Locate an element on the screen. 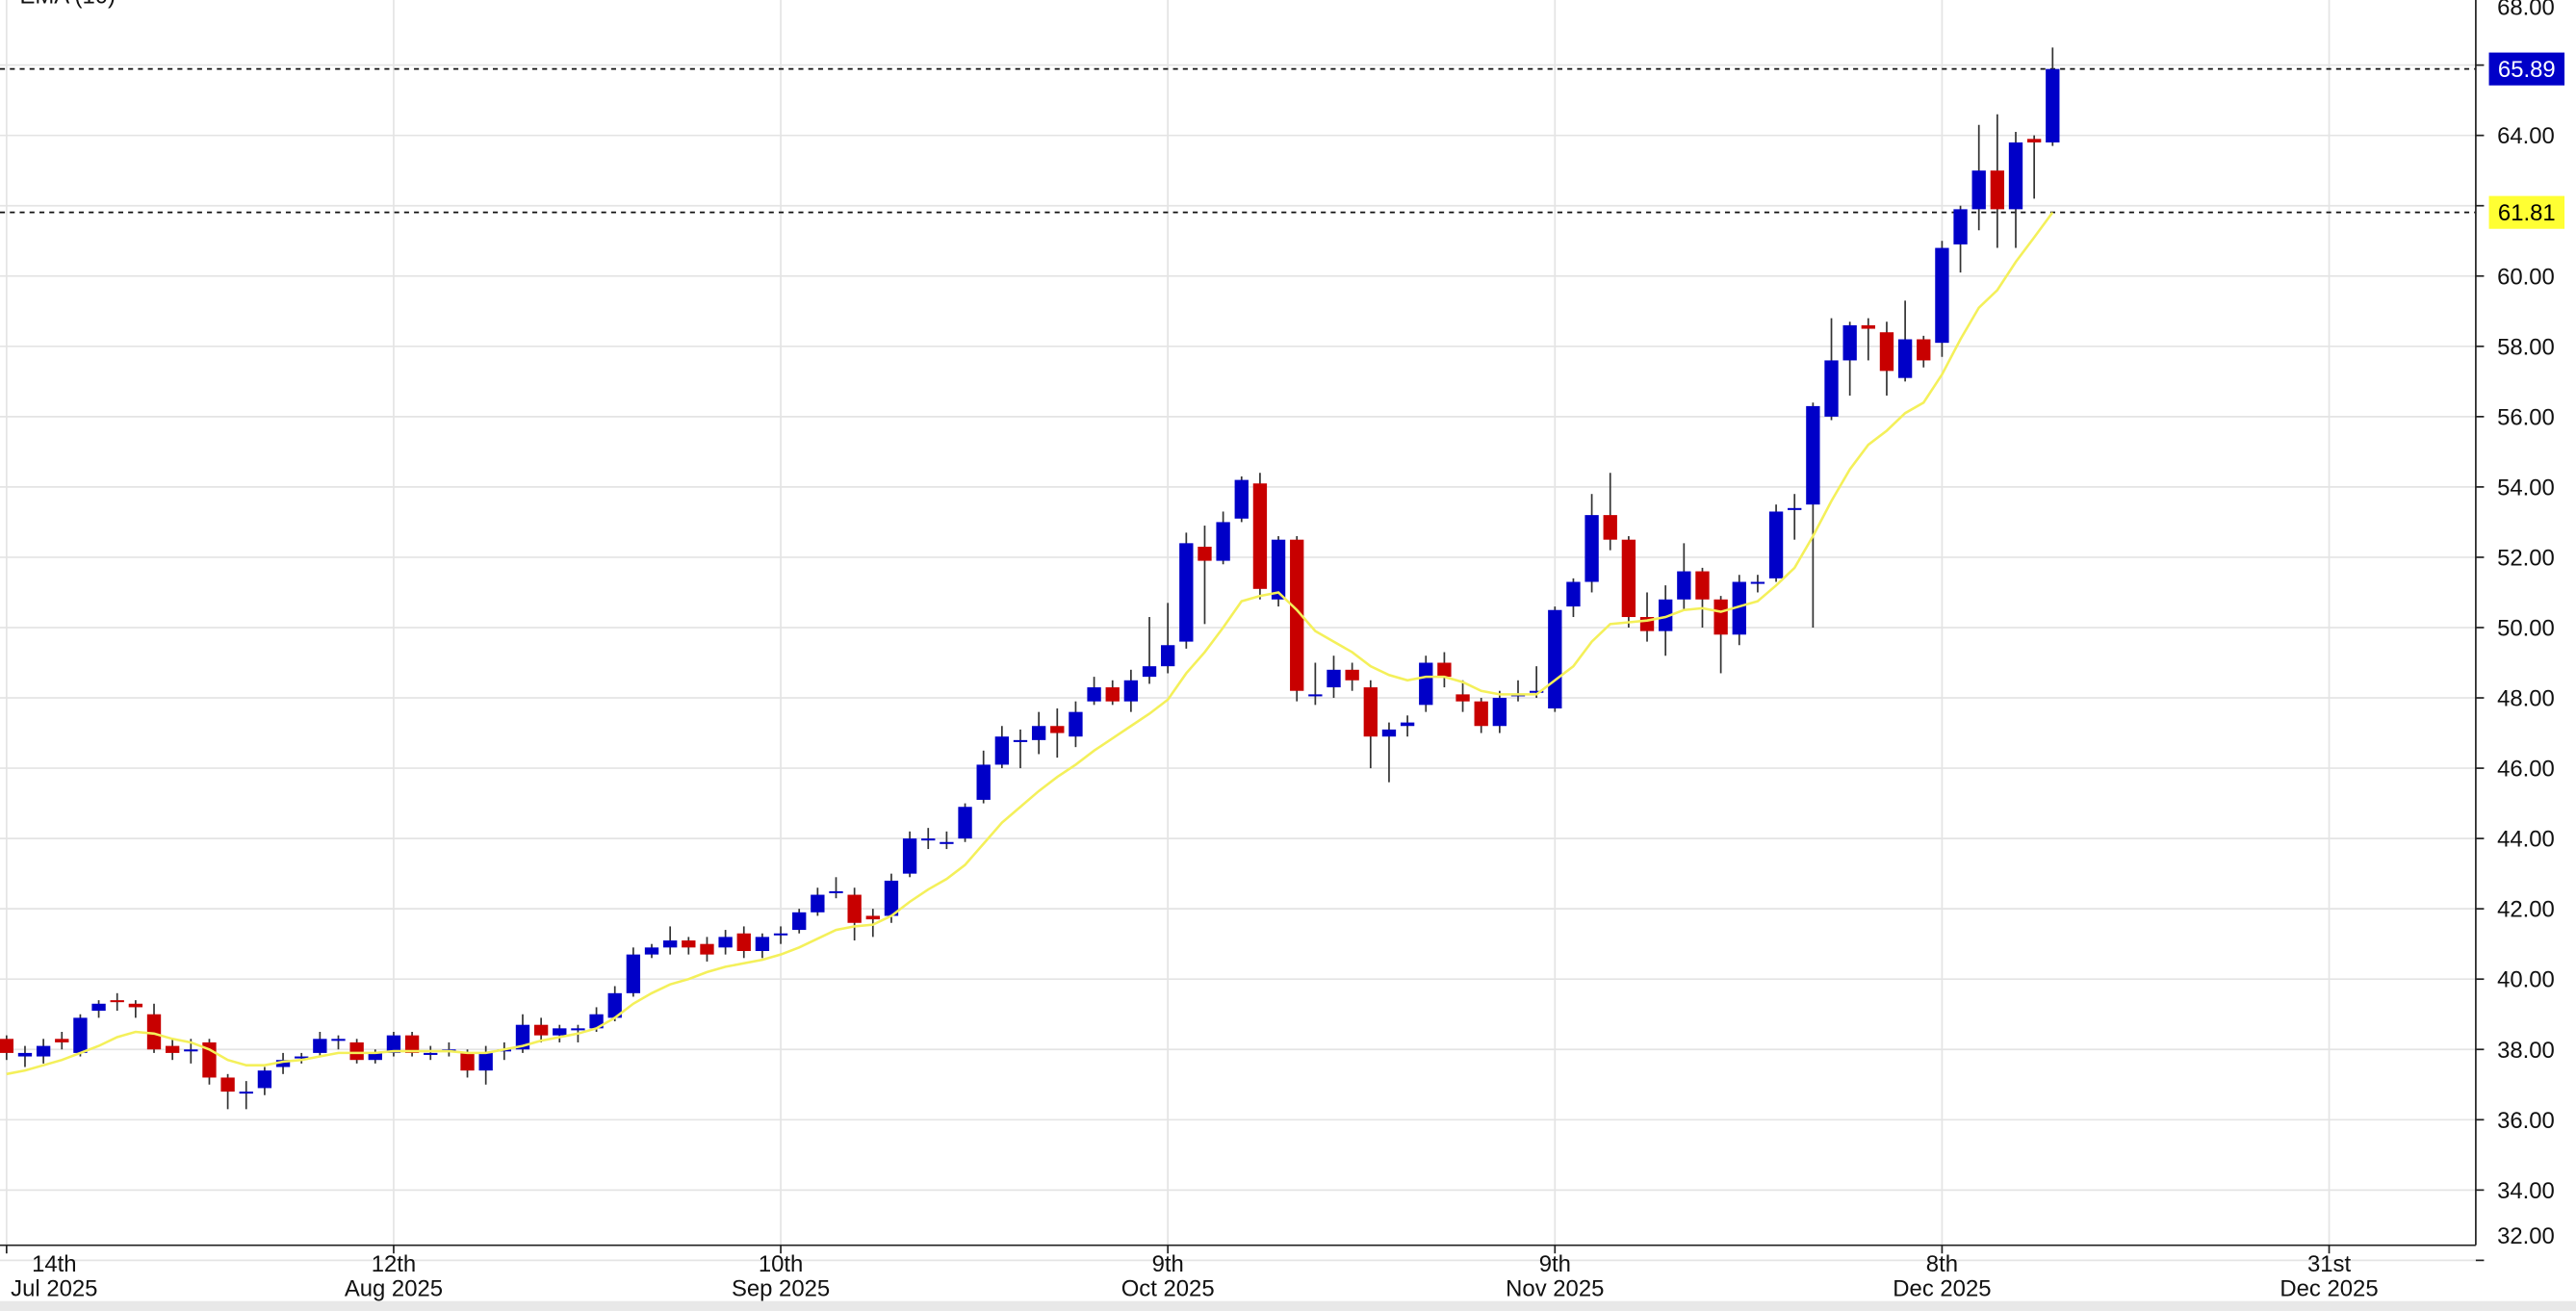 The image size is (2576, 1311). y-tick-label: 68.00 is located at coordinates (2526, 10).